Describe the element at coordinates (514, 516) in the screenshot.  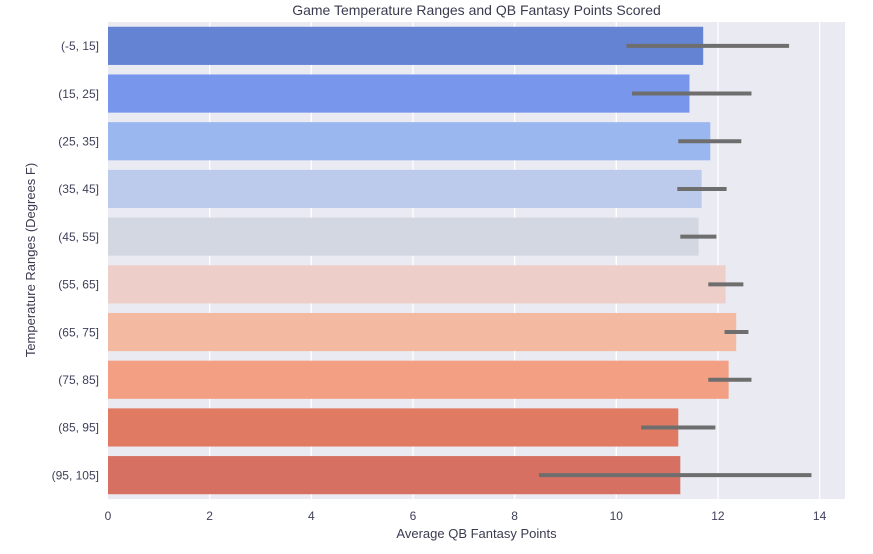
I see `x-tick-label: 8` at that location.